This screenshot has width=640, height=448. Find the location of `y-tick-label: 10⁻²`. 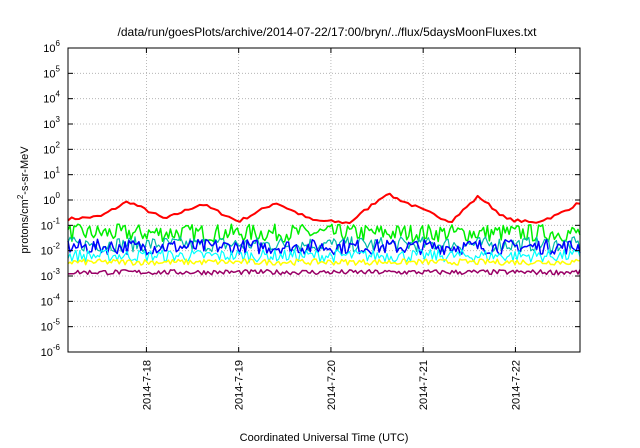

y-tick-label: 10⁻² is located at coordinates (51, 250).